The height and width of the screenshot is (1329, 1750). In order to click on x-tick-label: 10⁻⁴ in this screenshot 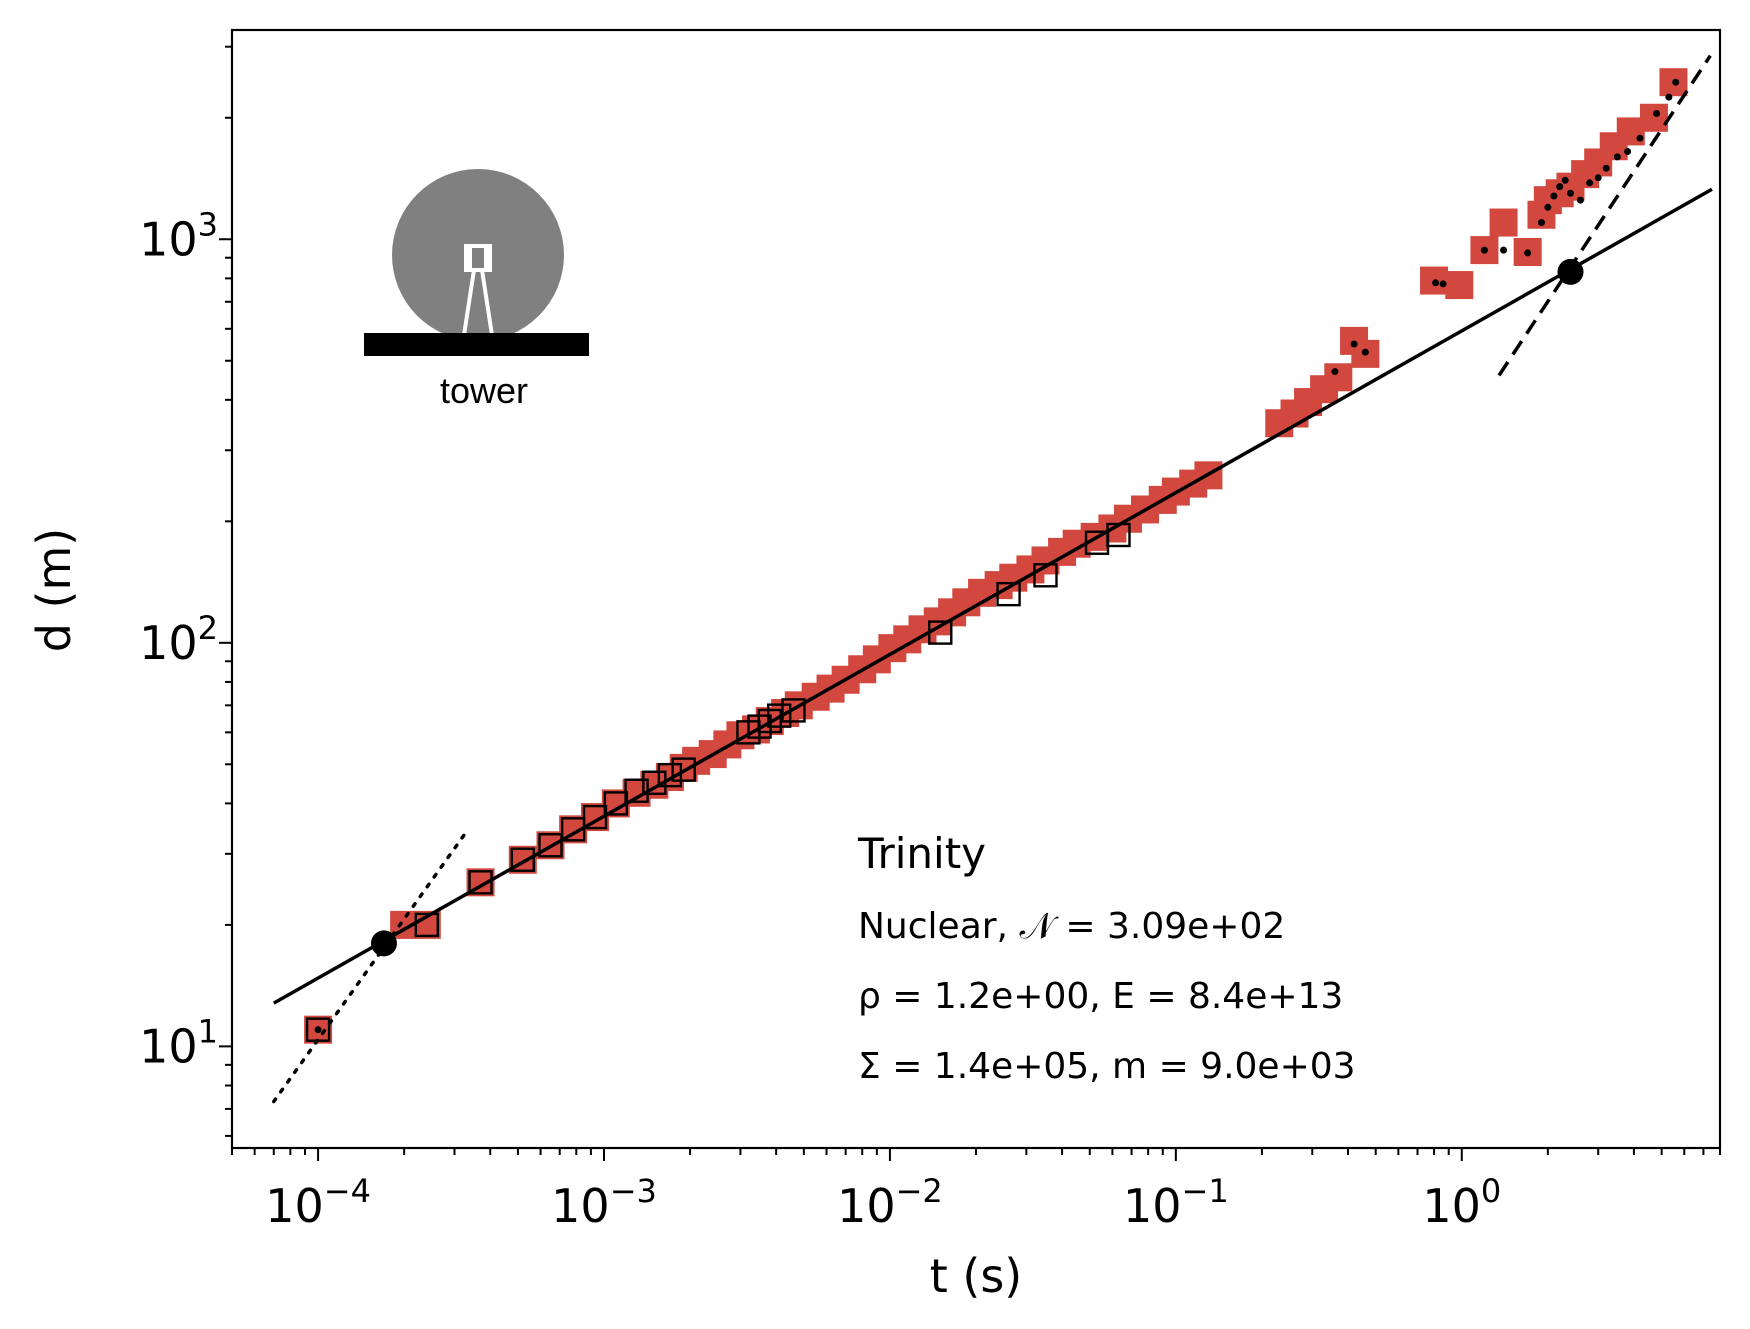, I will do `click(318, 1202)`.